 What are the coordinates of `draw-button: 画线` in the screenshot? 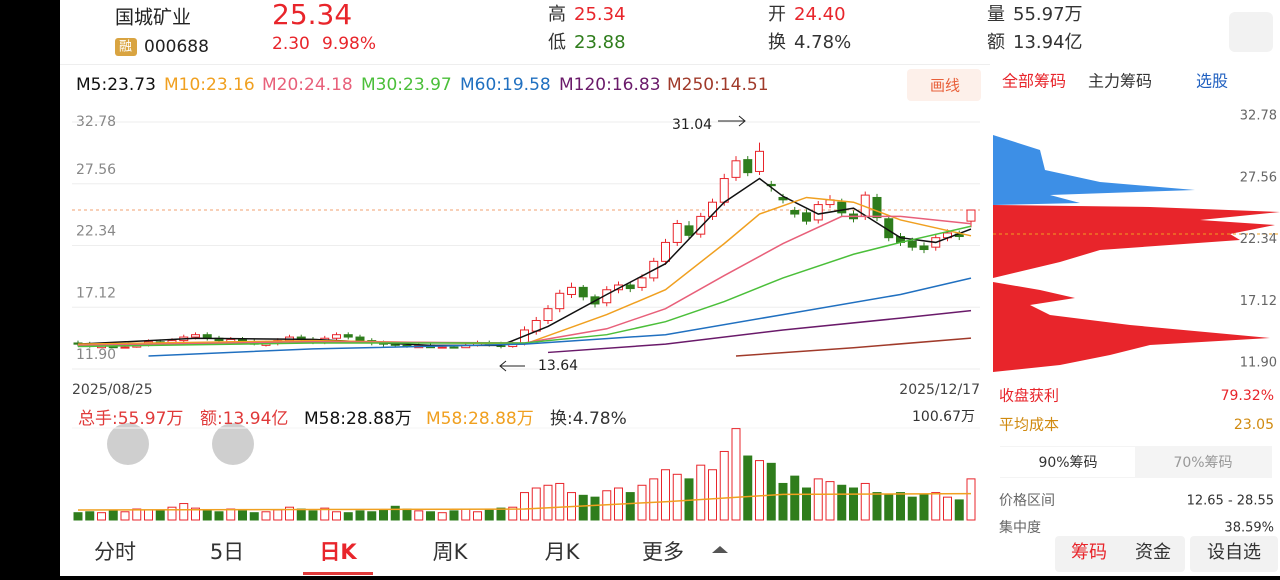 It's located at (945, 86).